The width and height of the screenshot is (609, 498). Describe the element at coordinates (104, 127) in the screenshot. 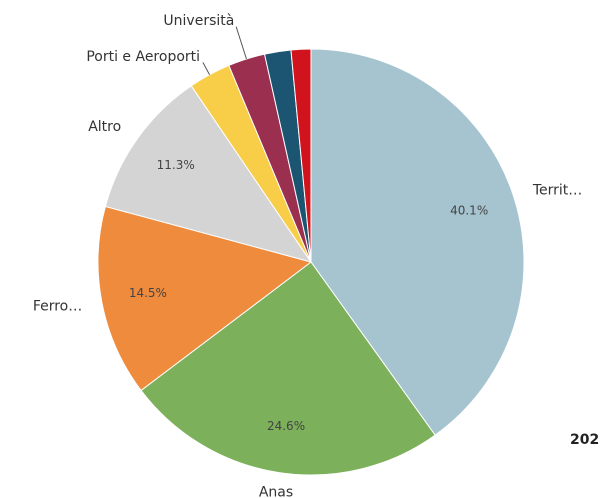

I see `category-label: Altro` at that location.